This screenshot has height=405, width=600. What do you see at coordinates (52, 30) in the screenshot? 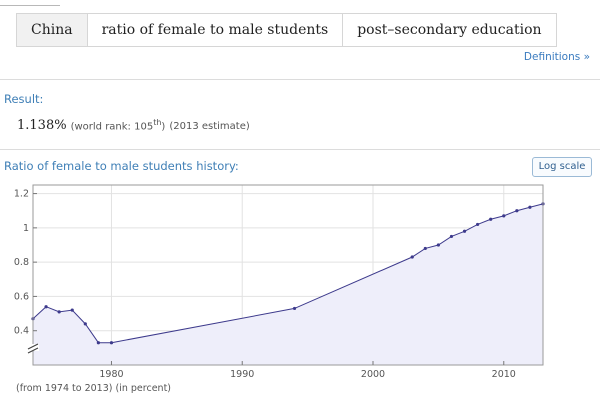
I see `query-entity: China` at bounding box center [52, 30].